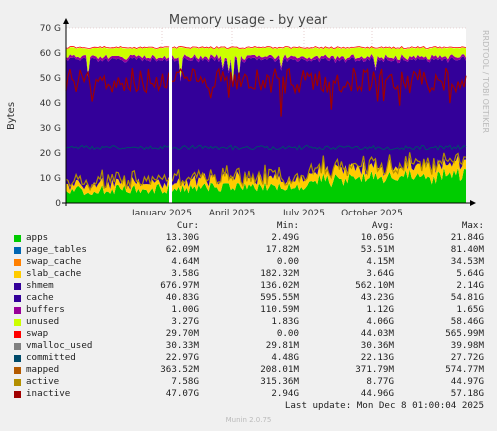 The image size is (497, 431). Describe the element at coordinates (37, 333) in the screenshot. I see `legend-name: swap` at that location.